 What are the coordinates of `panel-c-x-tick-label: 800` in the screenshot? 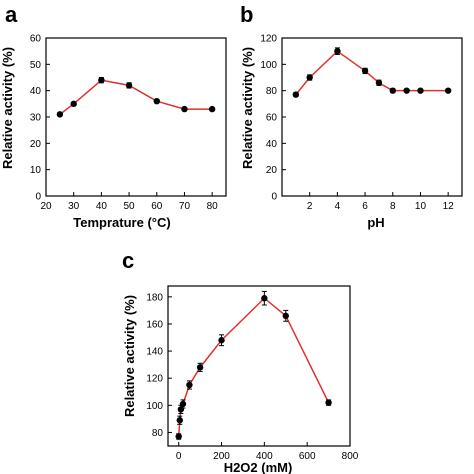 It's located at (350, 456).